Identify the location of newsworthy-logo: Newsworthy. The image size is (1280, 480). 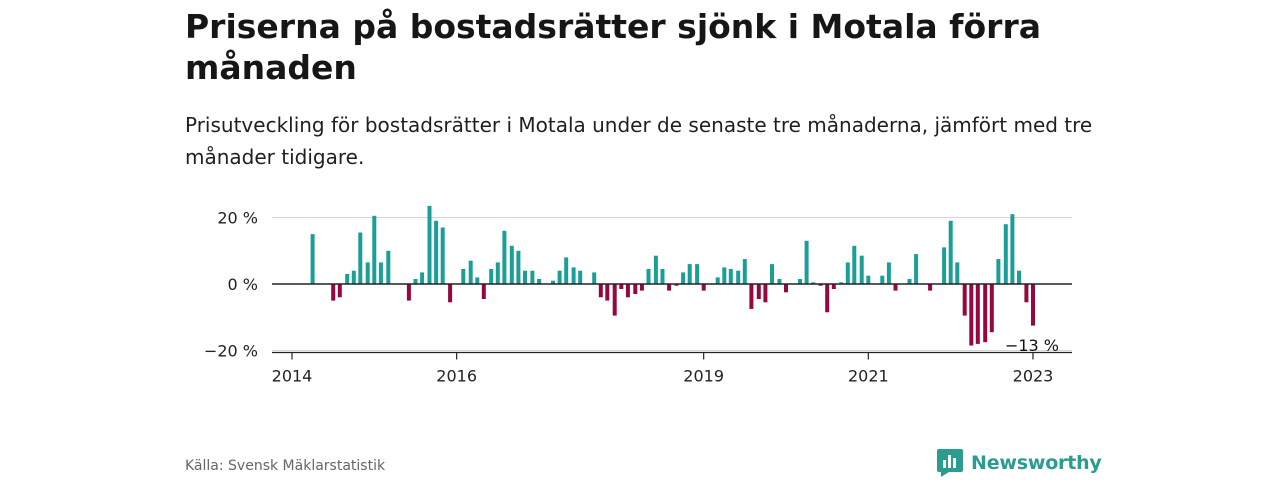
(1019, 463).